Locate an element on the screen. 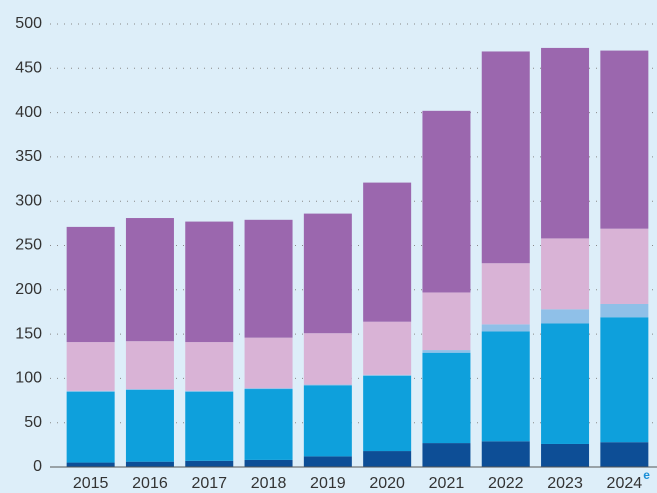 The width and height of the screenshot is (657, 493). y-tick-label: 300 is located at coordinates (28, 200).